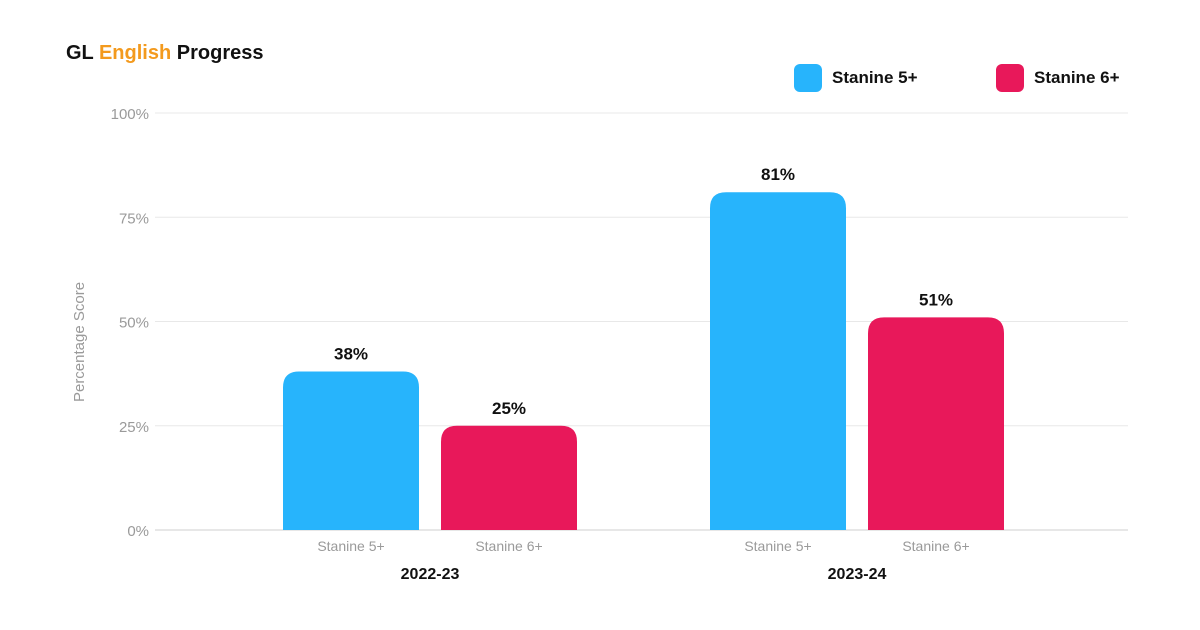  I want to click on y-tick-label-0: 0%, so click(138, 531).